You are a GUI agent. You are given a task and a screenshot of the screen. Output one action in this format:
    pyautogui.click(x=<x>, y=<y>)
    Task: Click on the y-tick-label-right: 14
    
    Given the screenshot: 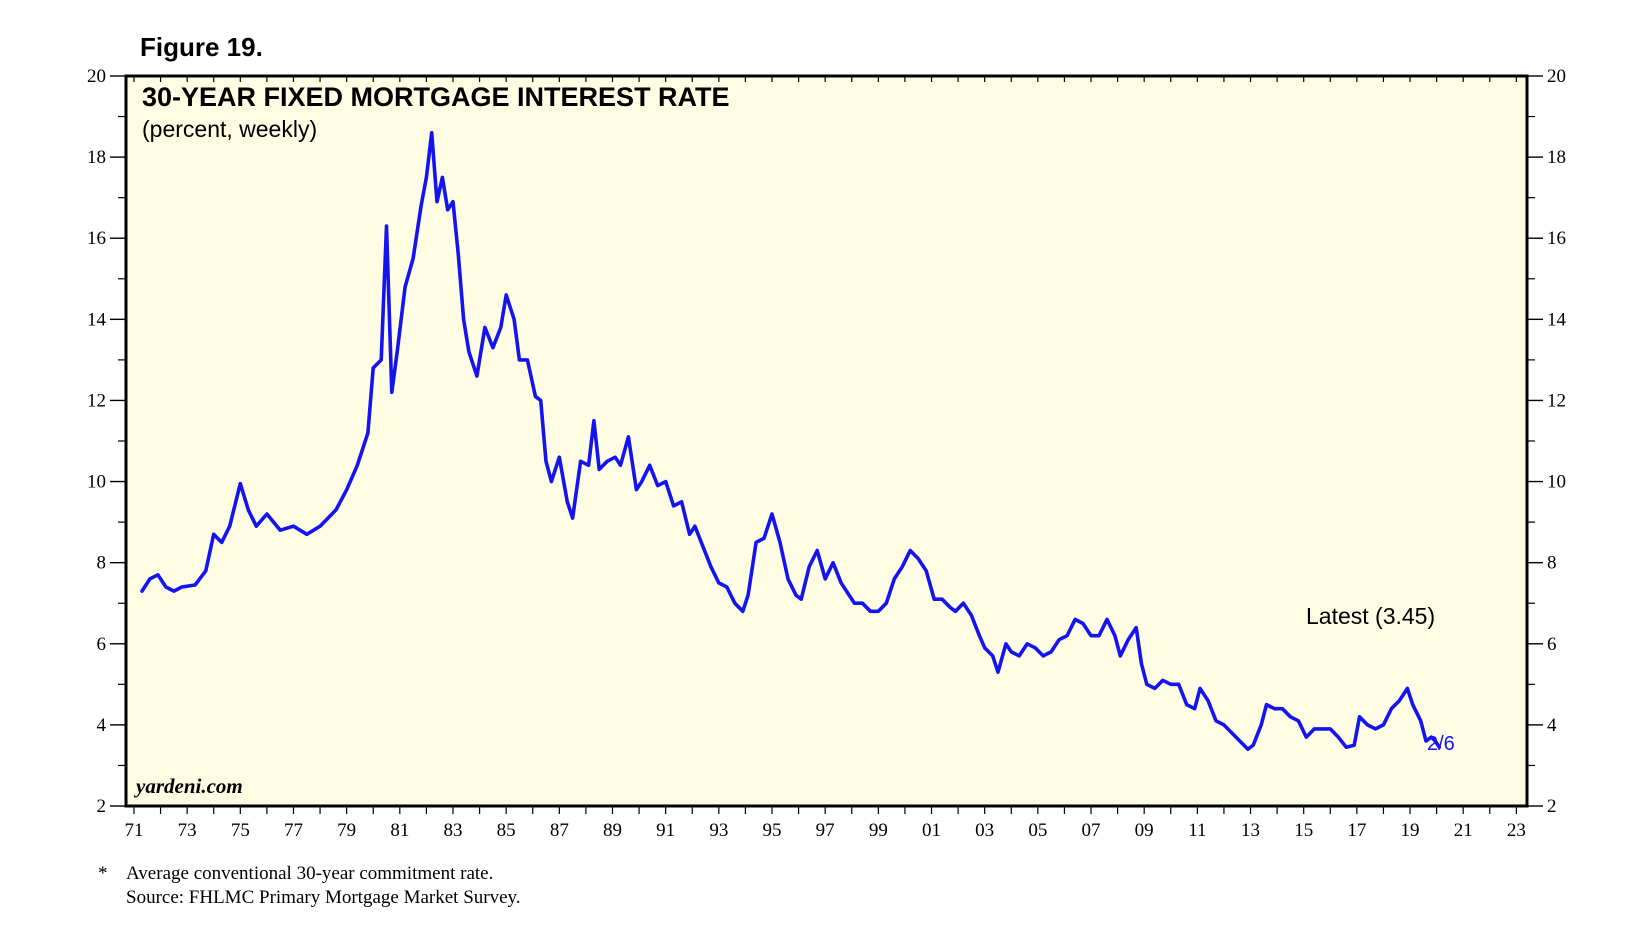 What is the action you would take?
    pyautogui.click(x=1557, y=319)
    